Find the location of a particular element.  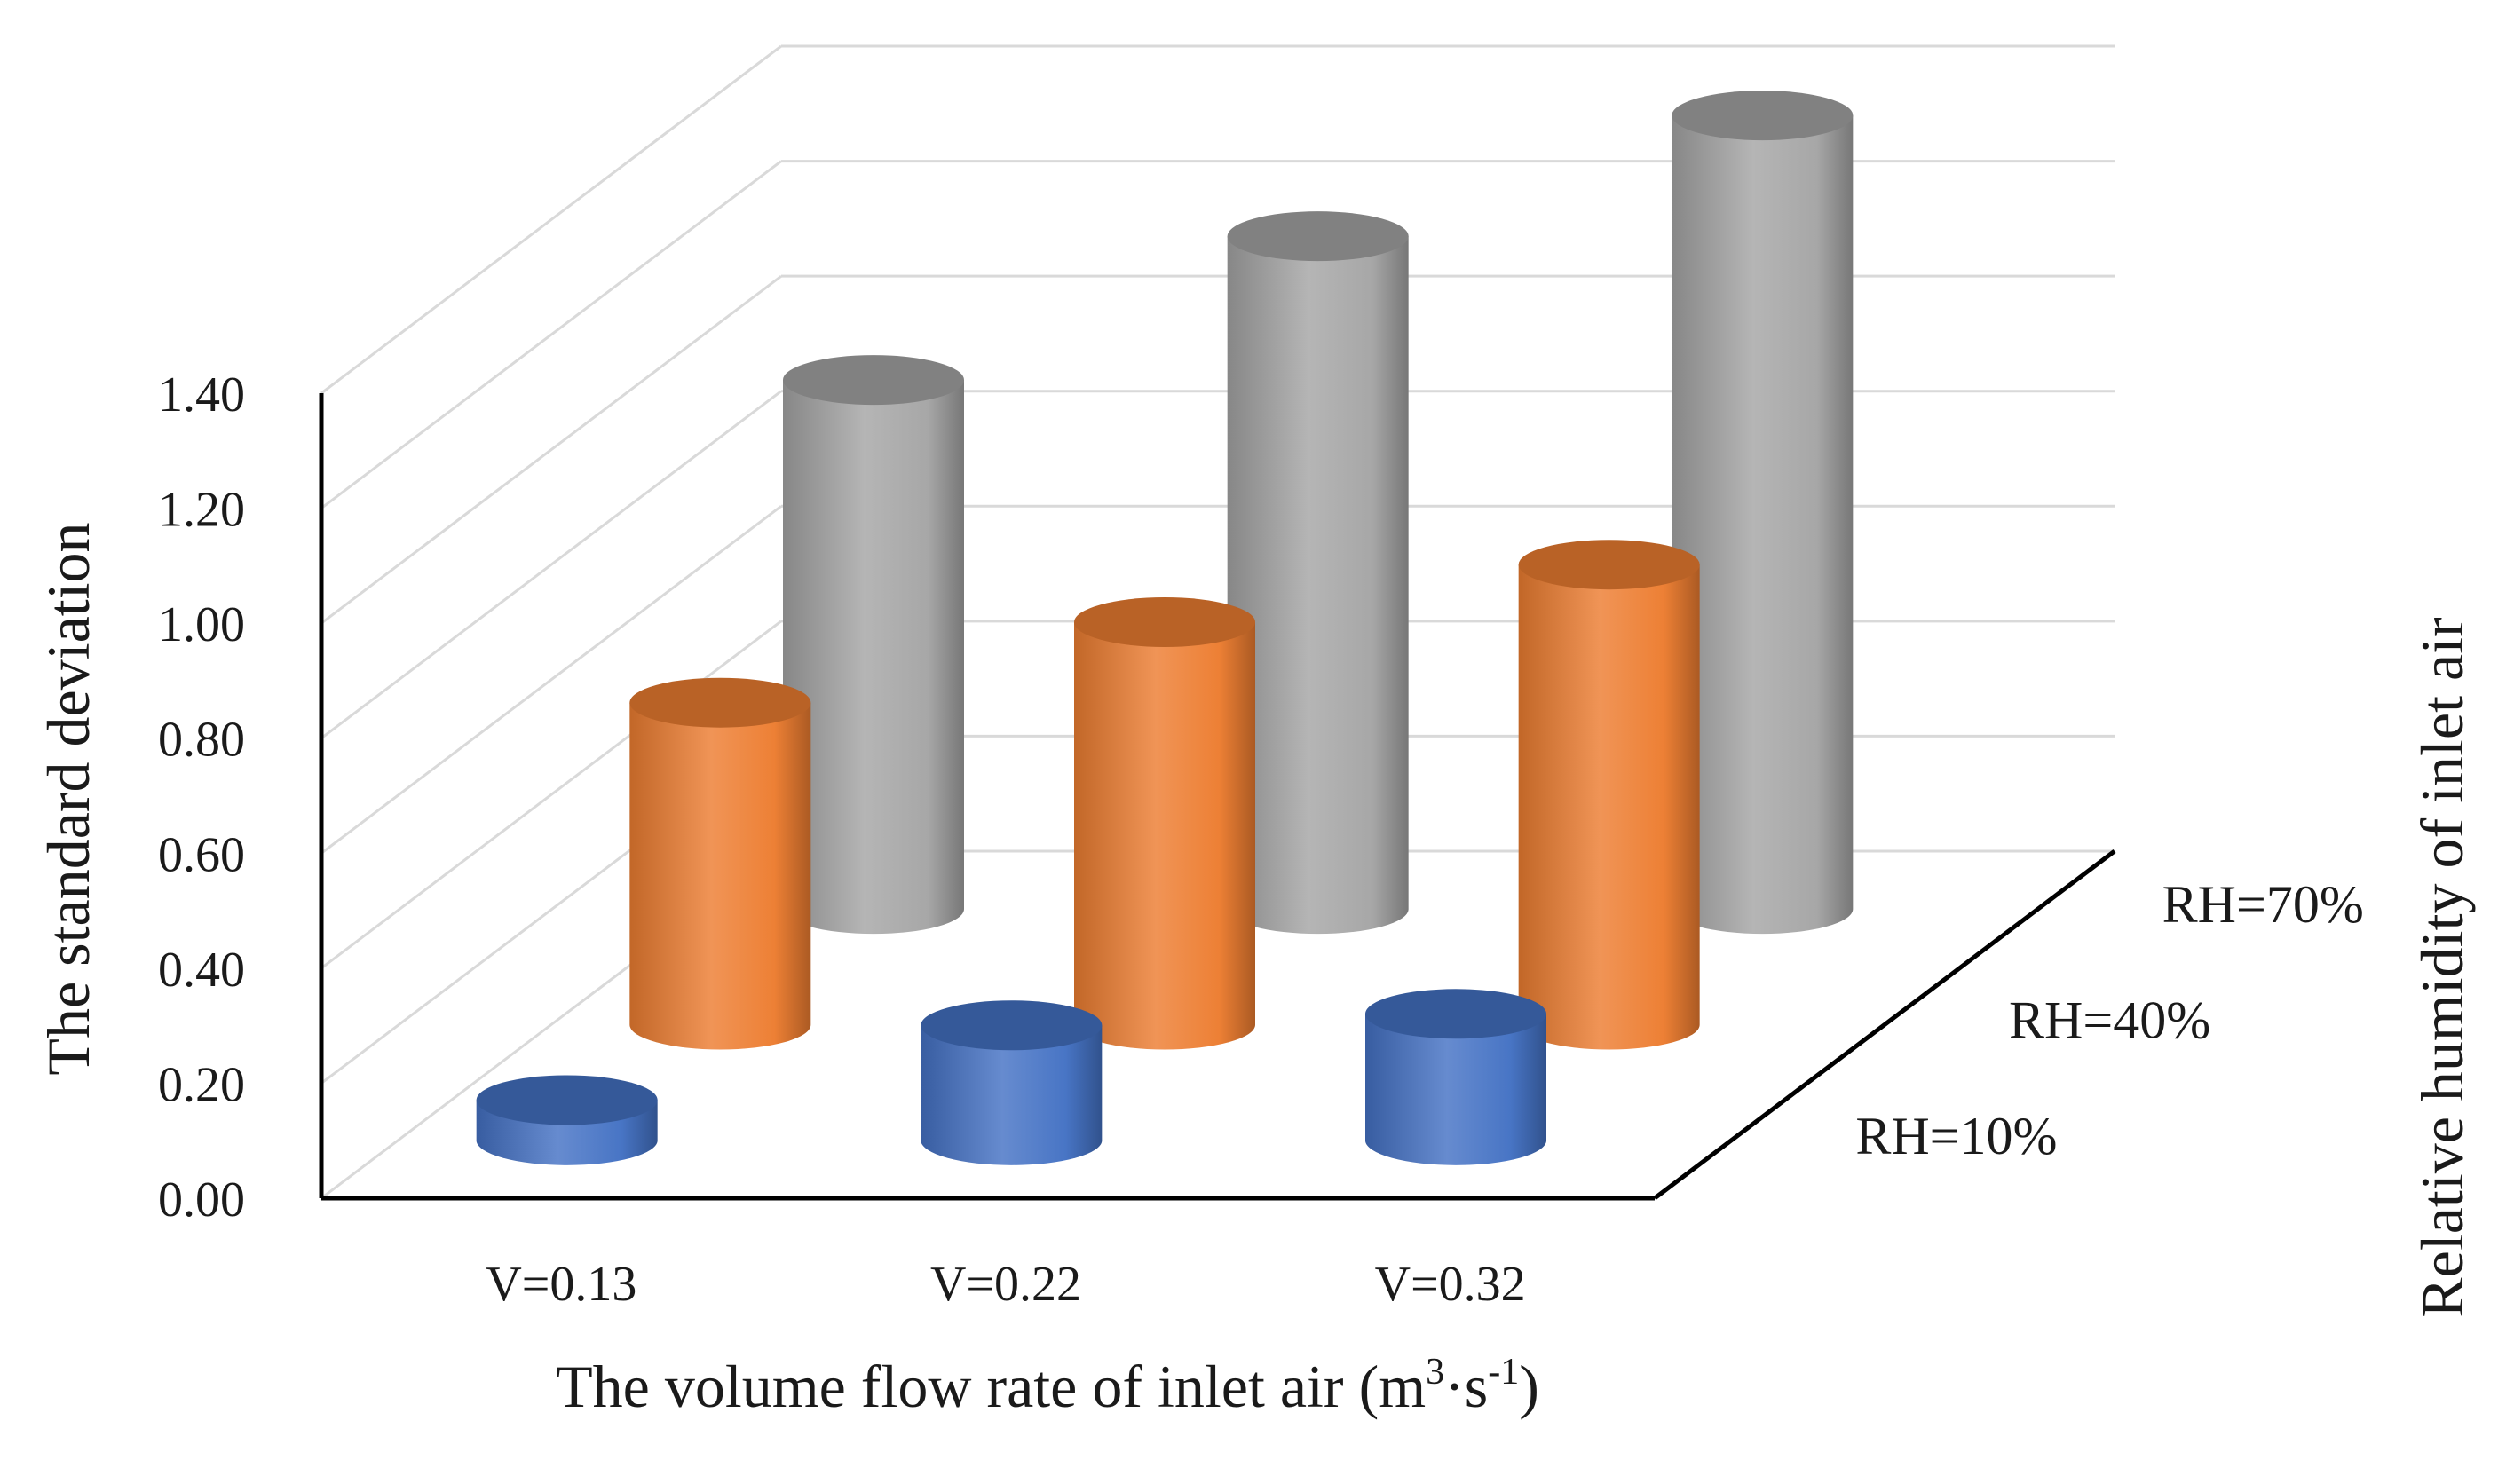

category-label: V=0.32 is located at coordinates (1450, 1284).